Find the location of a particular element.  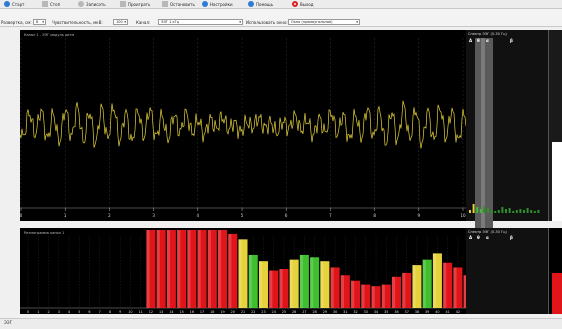

toolbar-button-2: Записать is located at coordinates (92, 4).